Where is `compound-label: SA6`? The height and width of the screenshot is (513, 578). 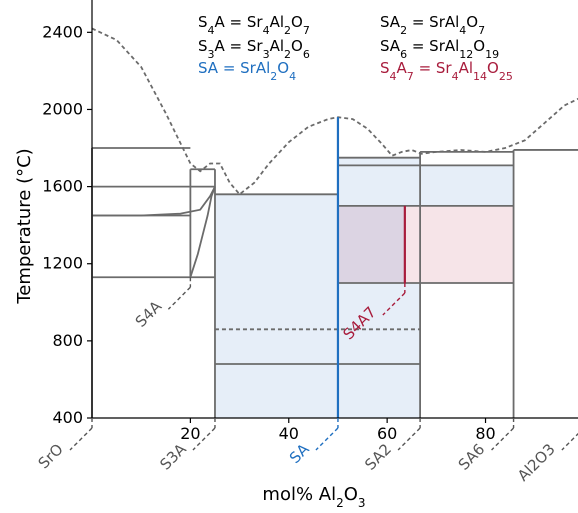 compound-label: SA6 is located at coordinates (472, 457).